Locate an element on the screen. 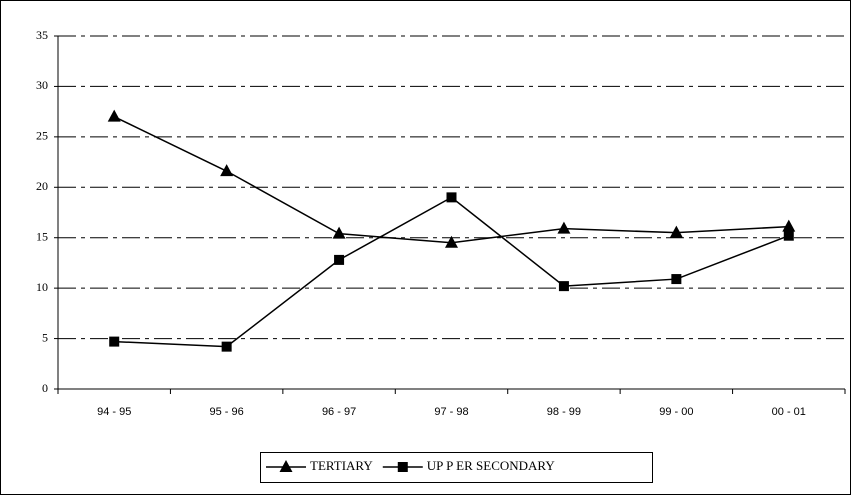 The image size is (851, 495). x-tick-label: 99 - 00 is located at coordinates (676, 412).